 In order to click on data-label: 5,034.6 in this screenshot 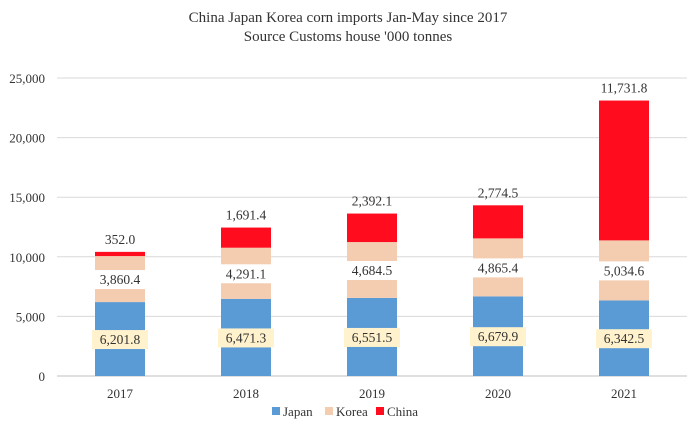, I will do `click(624, 270)`.